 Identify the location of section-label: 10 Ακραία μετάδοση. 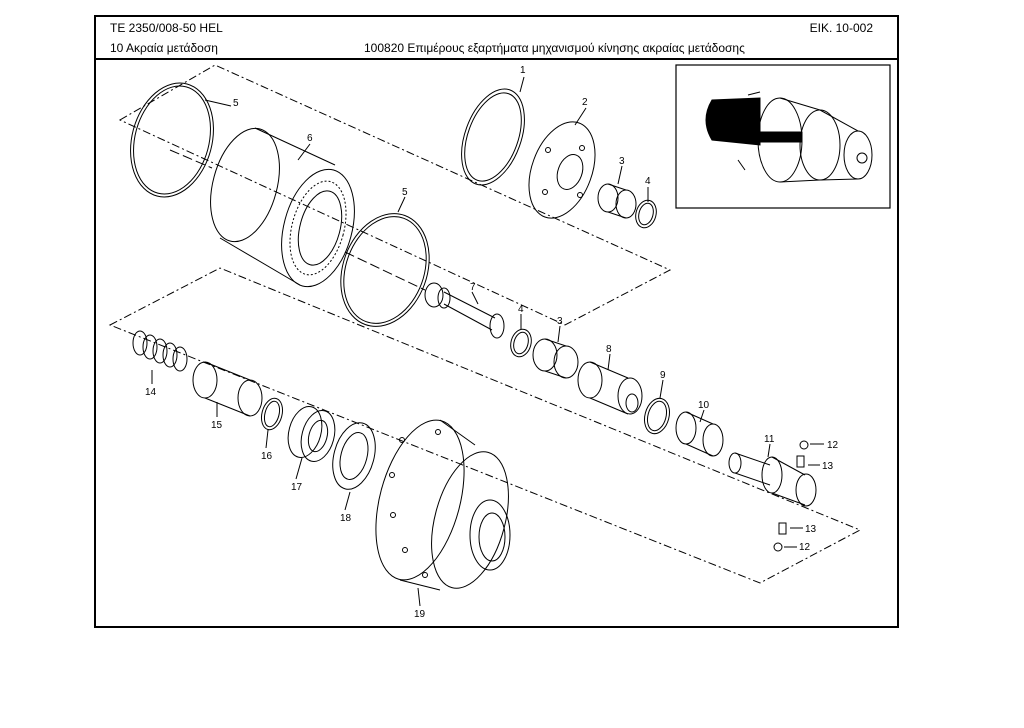
(164, 48).